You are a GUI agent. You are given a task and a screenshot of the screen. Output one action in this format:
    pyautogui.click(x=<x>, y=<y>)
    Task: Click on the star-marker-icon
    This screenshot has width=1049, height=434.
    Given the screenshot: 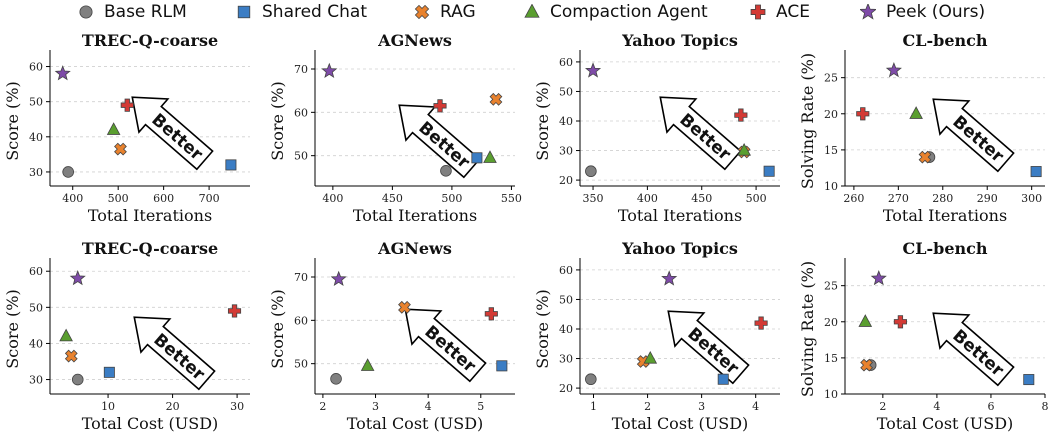 What is the action you would take?
    pyautogui.click(x=868, y=12)
    